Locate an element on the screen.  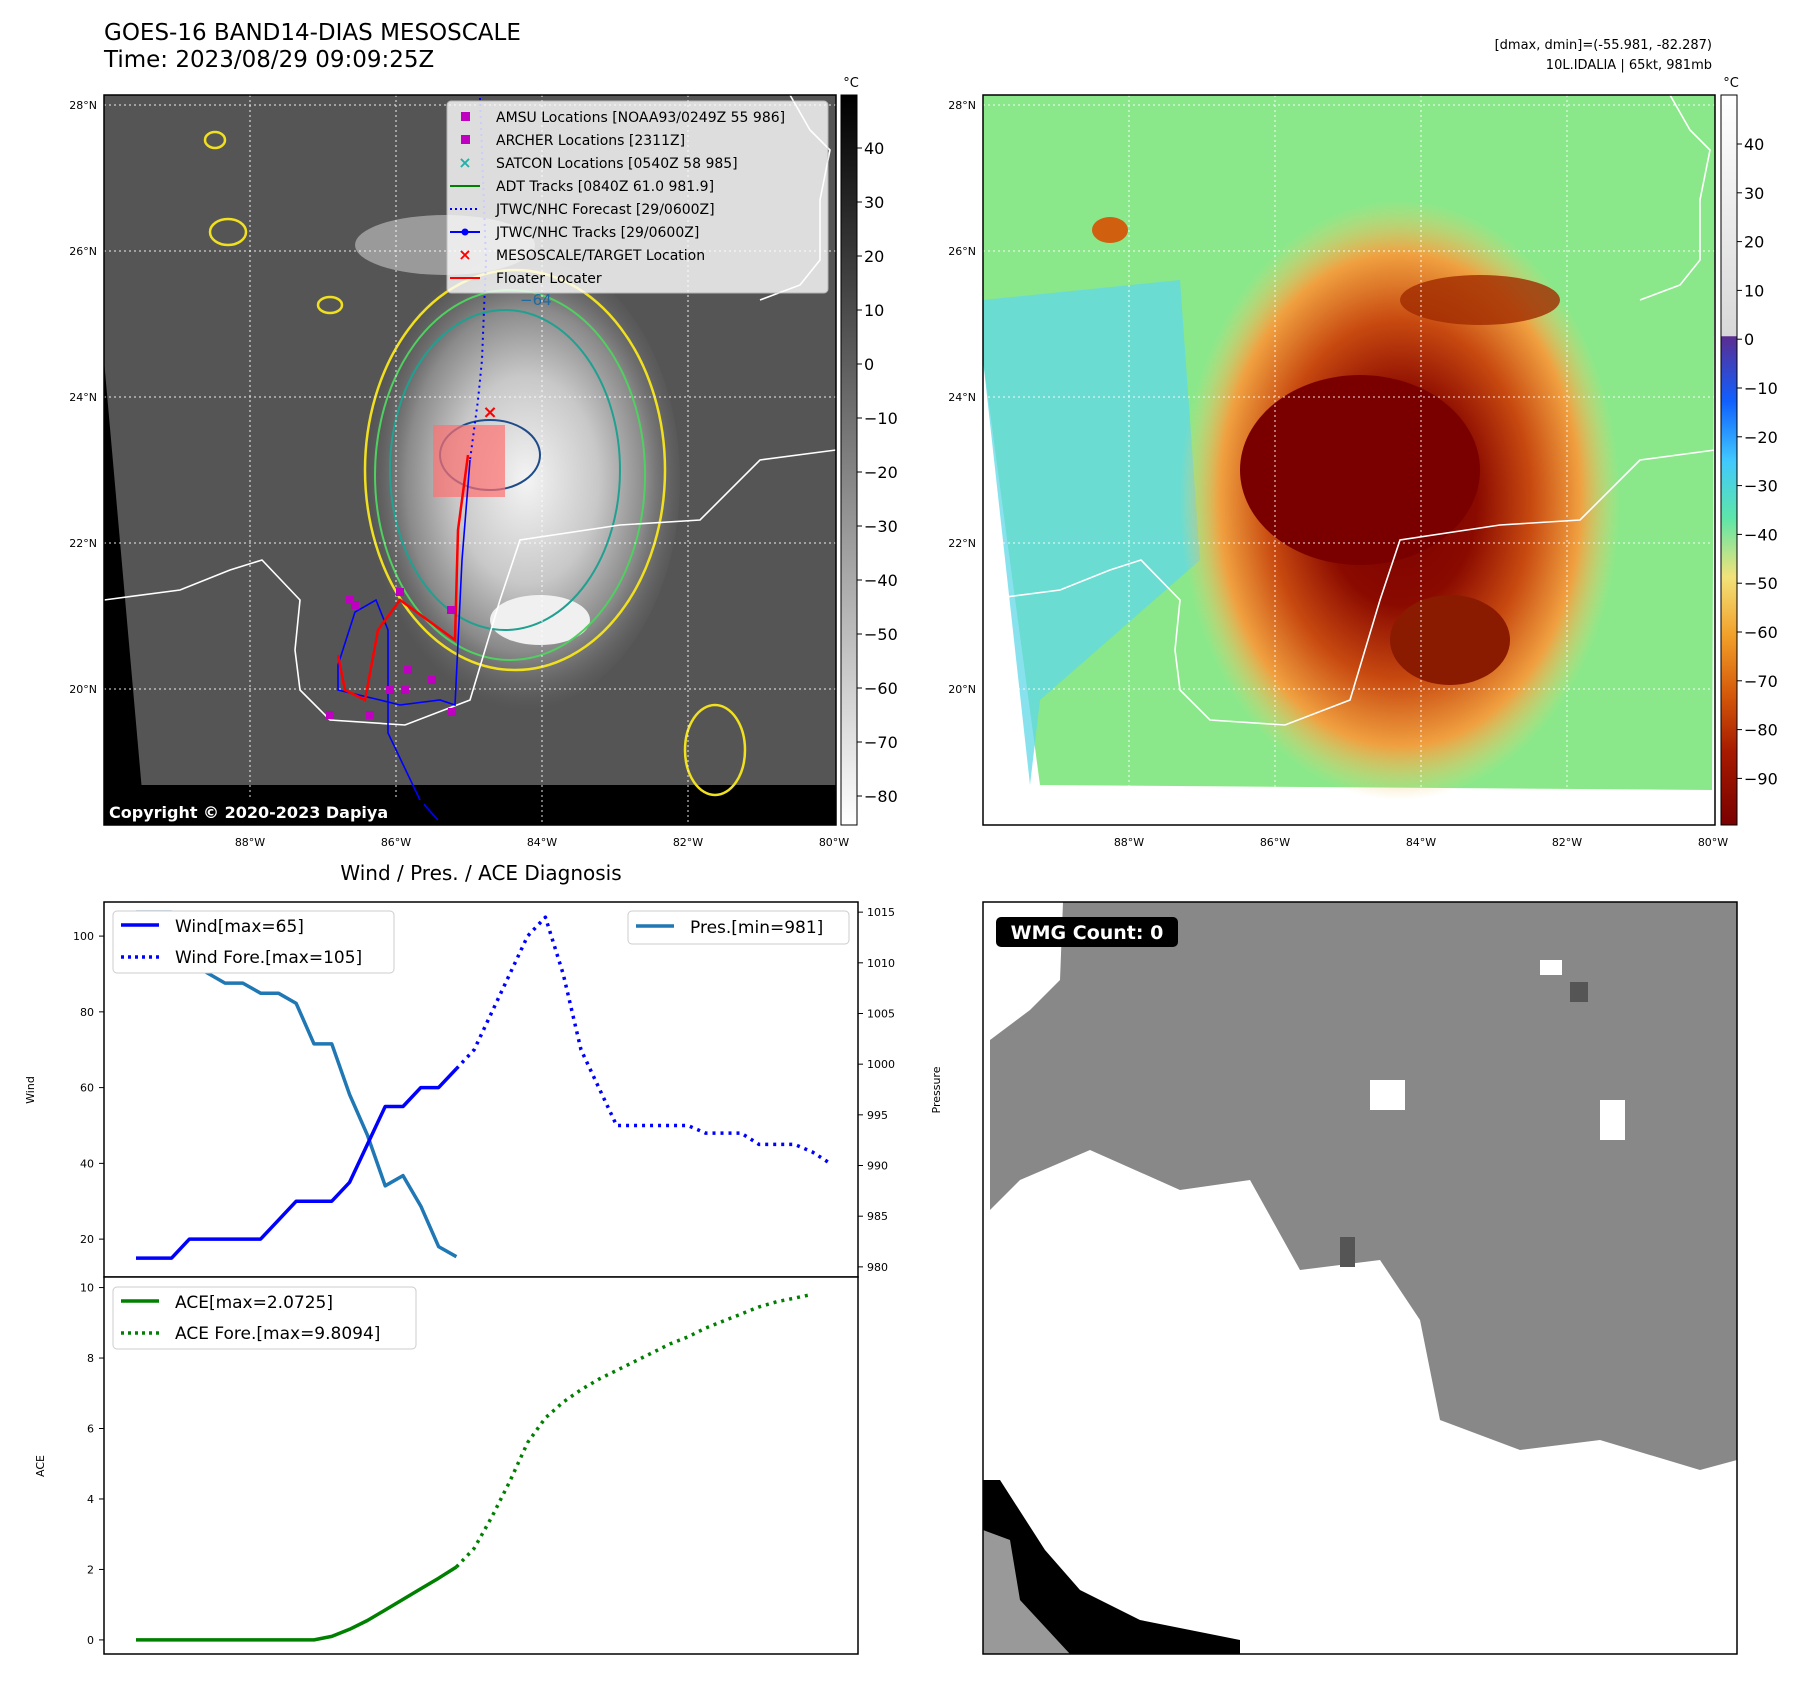
ace-series is located at coordinates (474, 1467).